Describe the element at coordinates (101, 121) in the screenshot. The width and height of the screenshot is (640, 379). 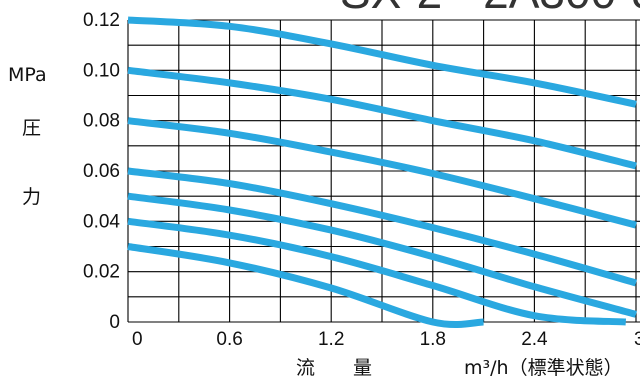
I see `y-tick-label: 0.08` at that location.